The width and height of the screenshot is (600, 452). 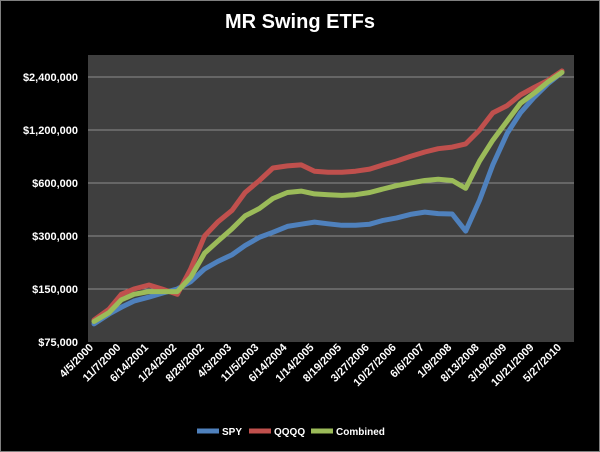 I want to click on y-tick-label: $1,200,000, so click(x=50, y=131).